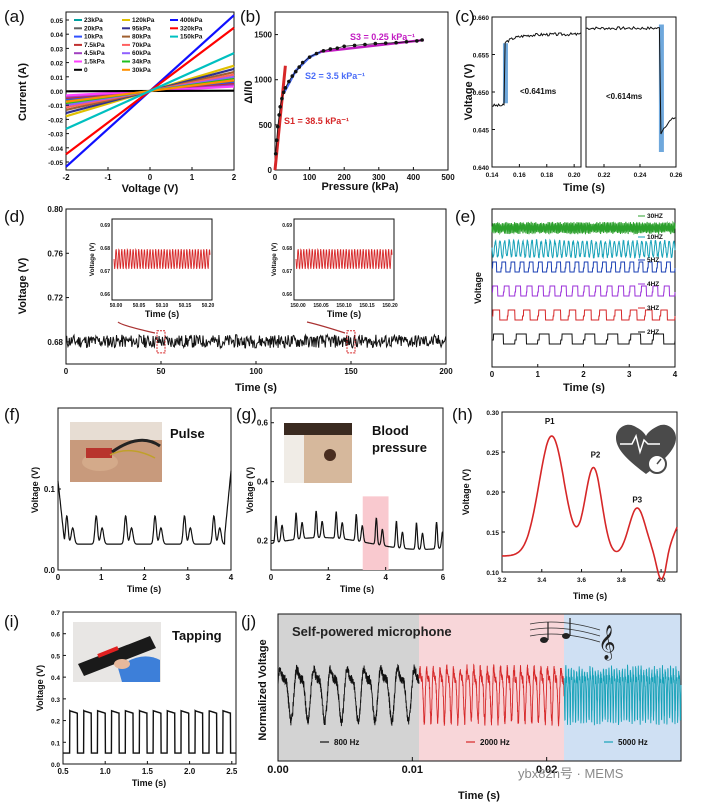 The width and height of the screenshot is (701, 805). Describe the element at coordinates (55, 106) in the screenshot. I see `a-ytick-label: -0.01` at that location.